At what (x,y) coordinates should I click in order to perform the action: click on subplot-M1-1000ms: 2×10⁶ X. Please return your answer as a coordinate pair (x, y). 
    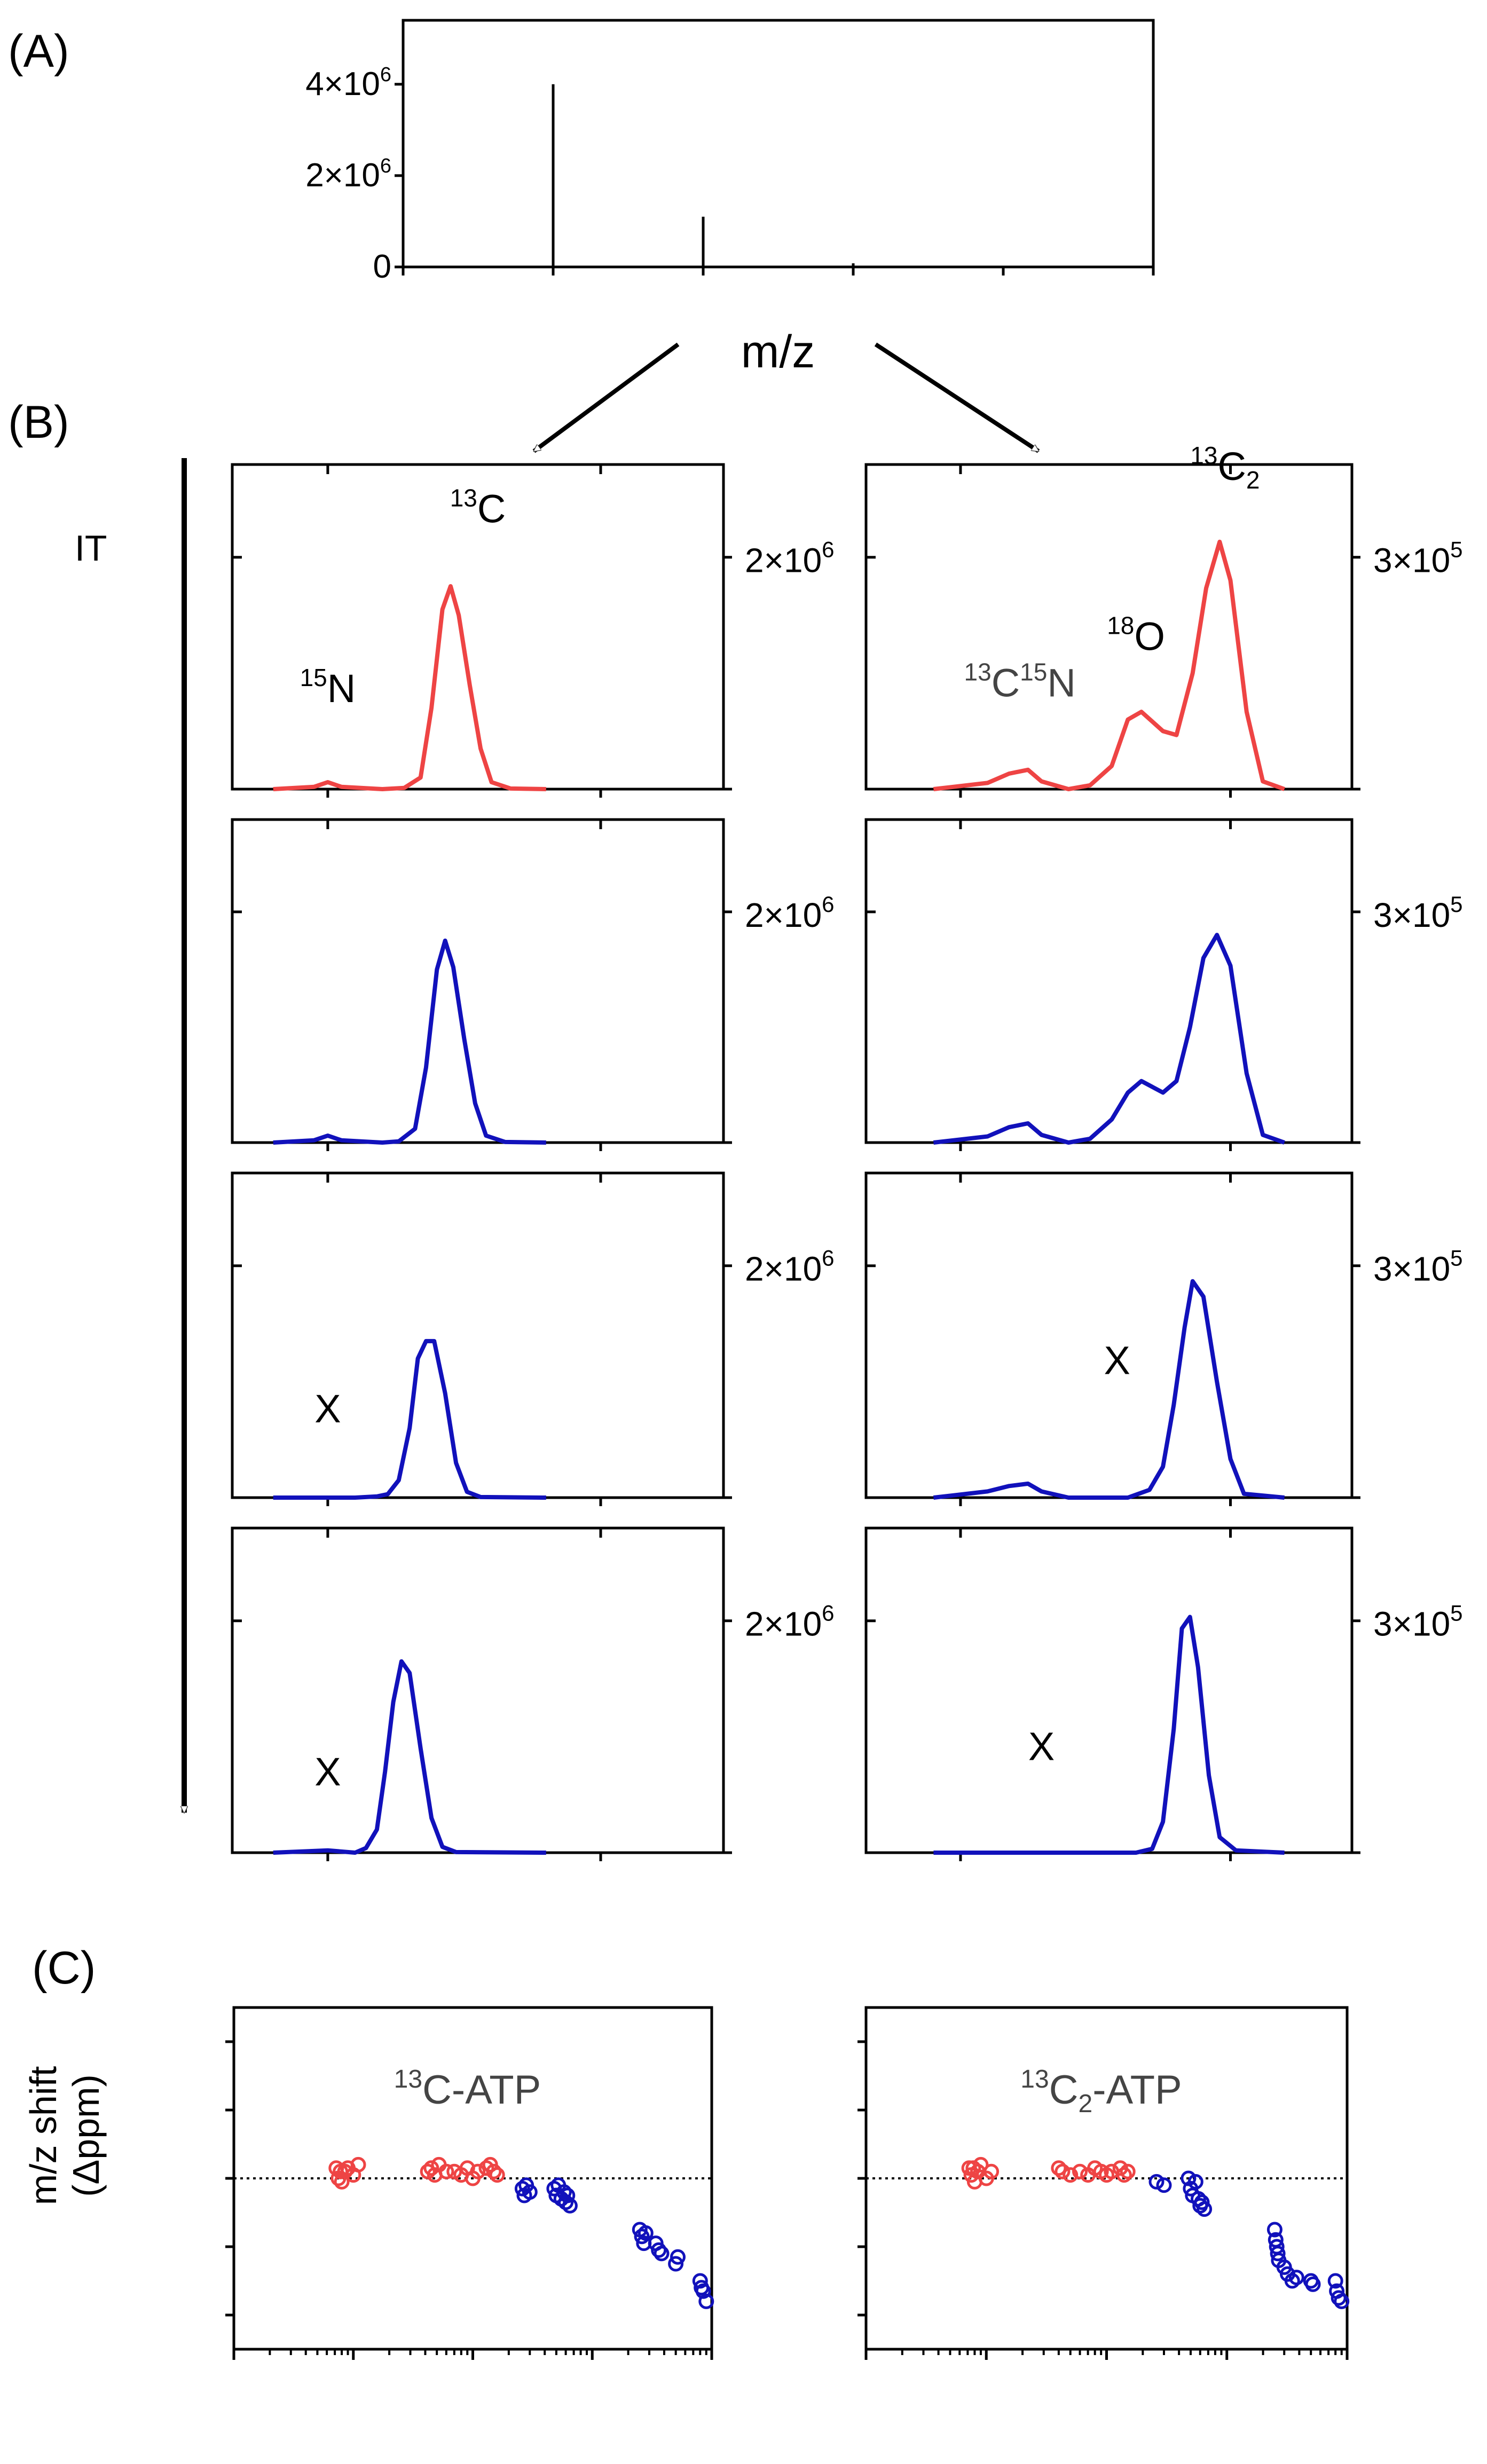
    Looking at the image, I should click on (533, 1693).